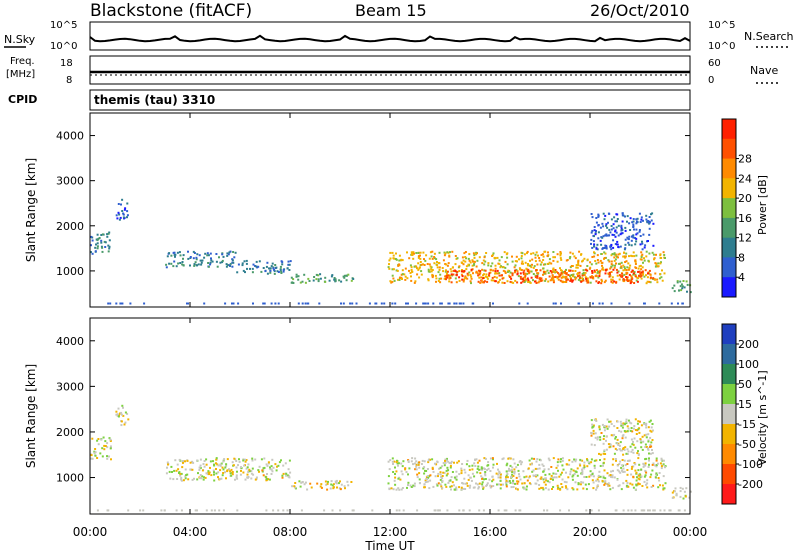 This screenshot has height=554, width=800. What do you see at coordinates (490, 532) in the screenshot?
I see `x-tick-label: 16:00` at bounding box center [490, 532].